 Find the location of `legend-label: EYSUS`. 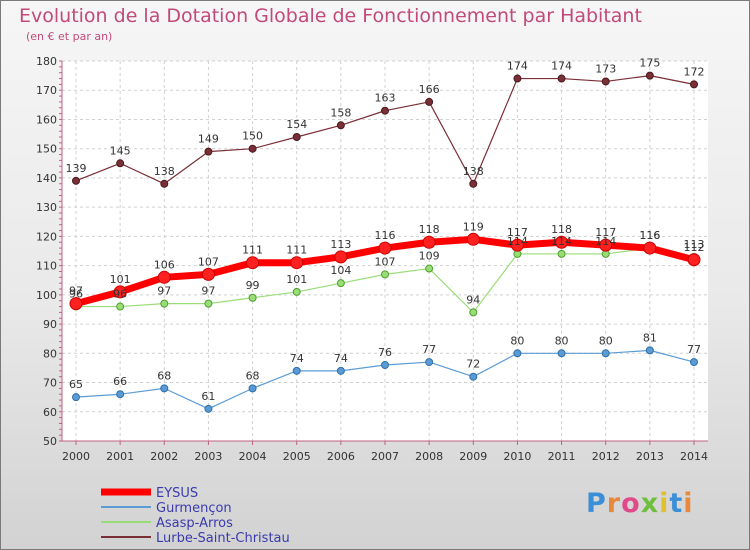

legend-label: EYSUS is located at coordinates (177, 493).